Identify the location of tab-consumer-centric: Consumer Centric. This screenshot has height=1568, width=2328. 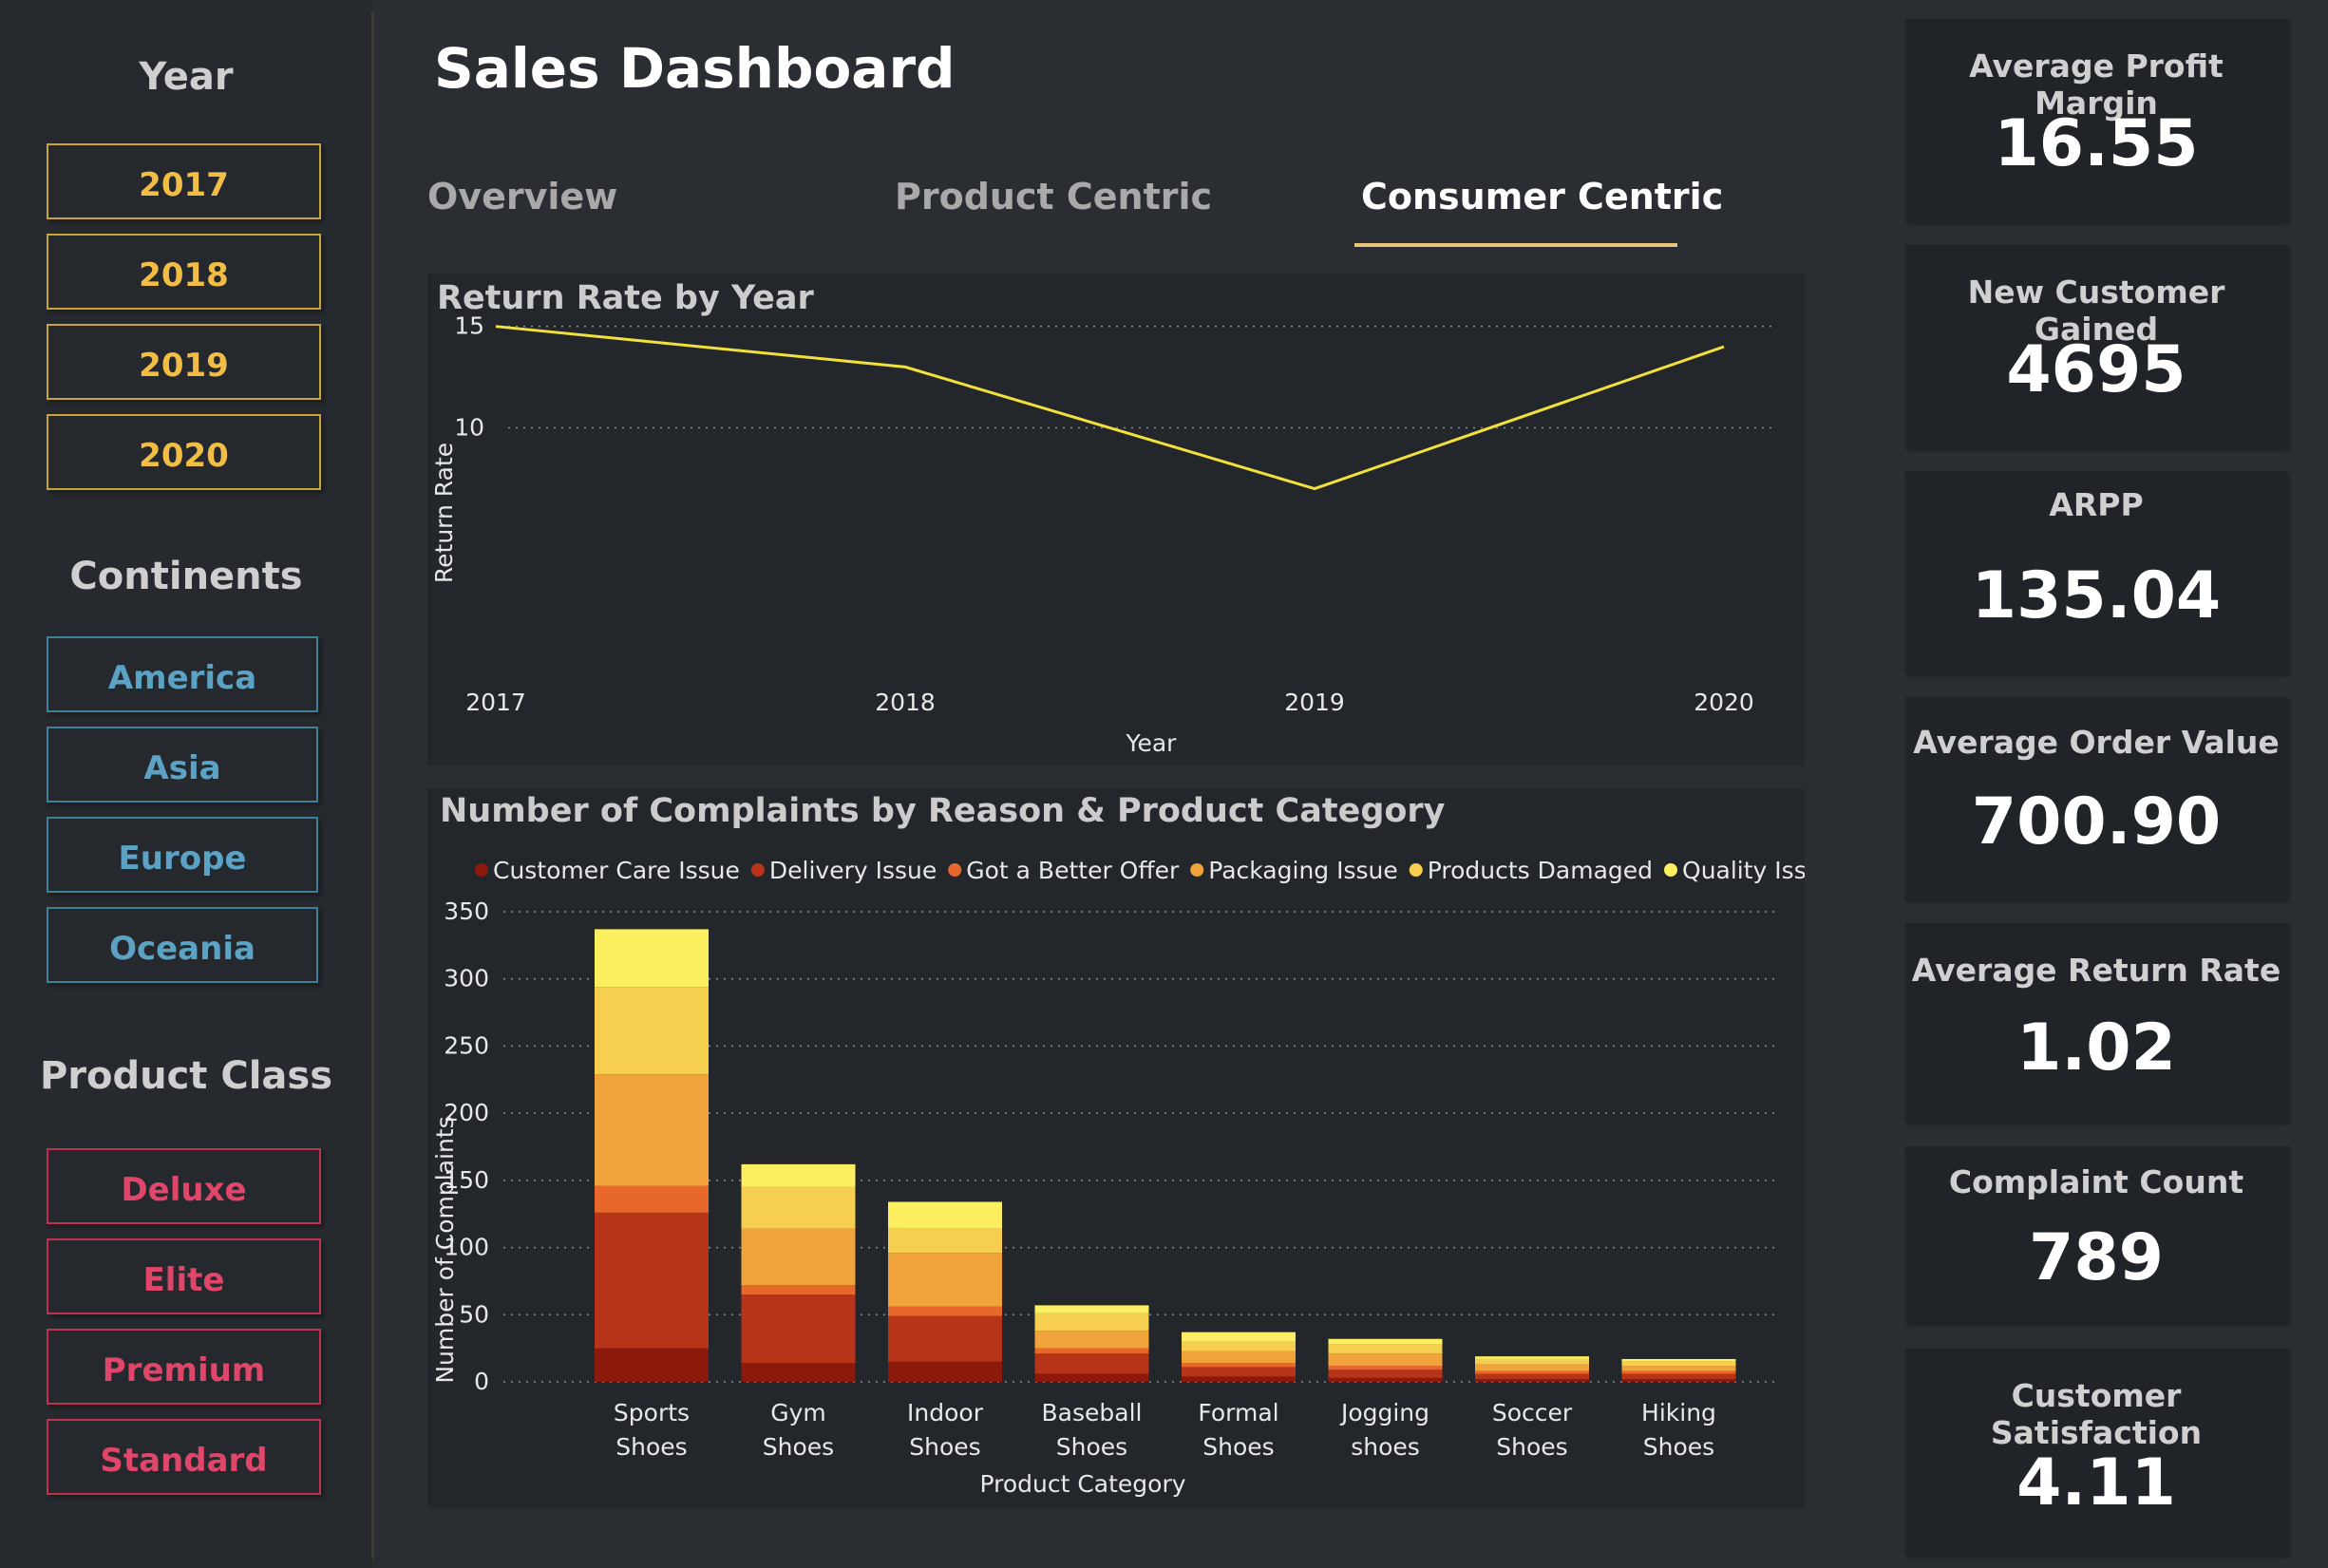
(1542, 196).